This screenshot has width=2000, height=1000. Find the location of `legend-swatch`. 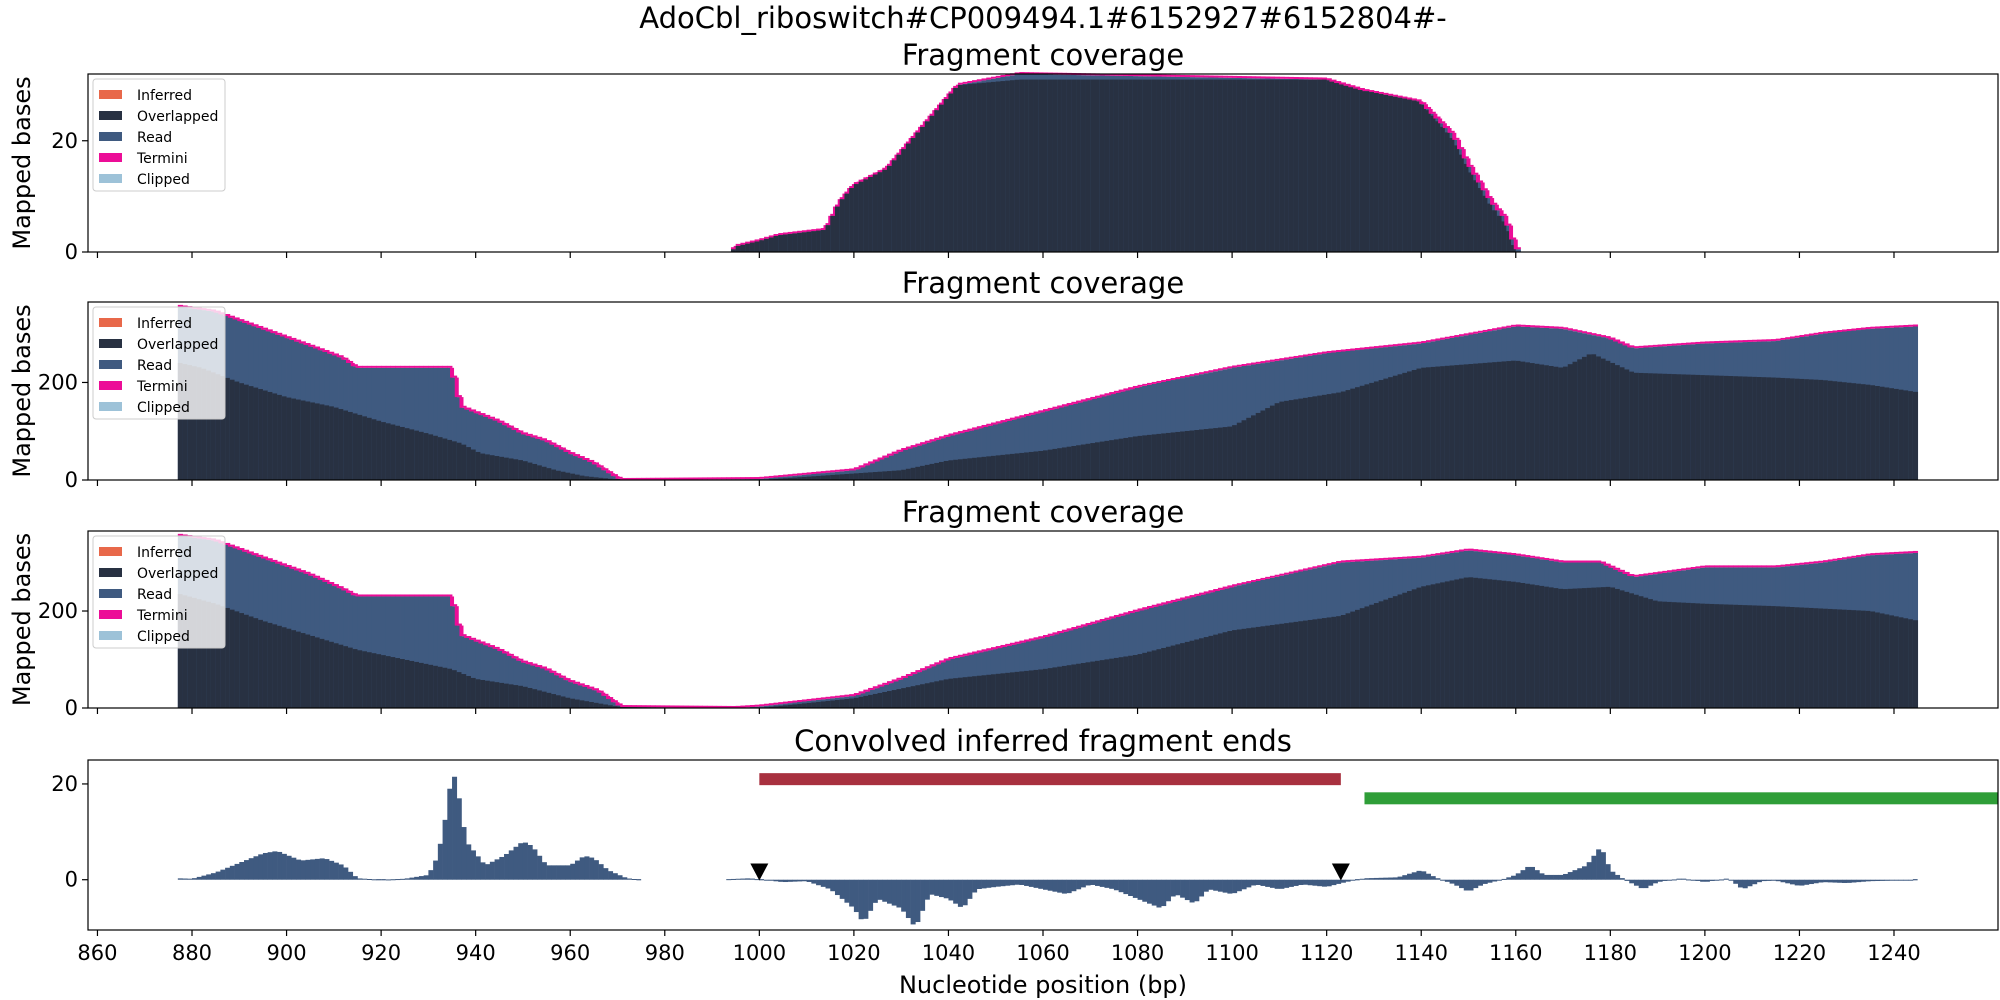

legend-swatch is located at coordinates (110, 593).